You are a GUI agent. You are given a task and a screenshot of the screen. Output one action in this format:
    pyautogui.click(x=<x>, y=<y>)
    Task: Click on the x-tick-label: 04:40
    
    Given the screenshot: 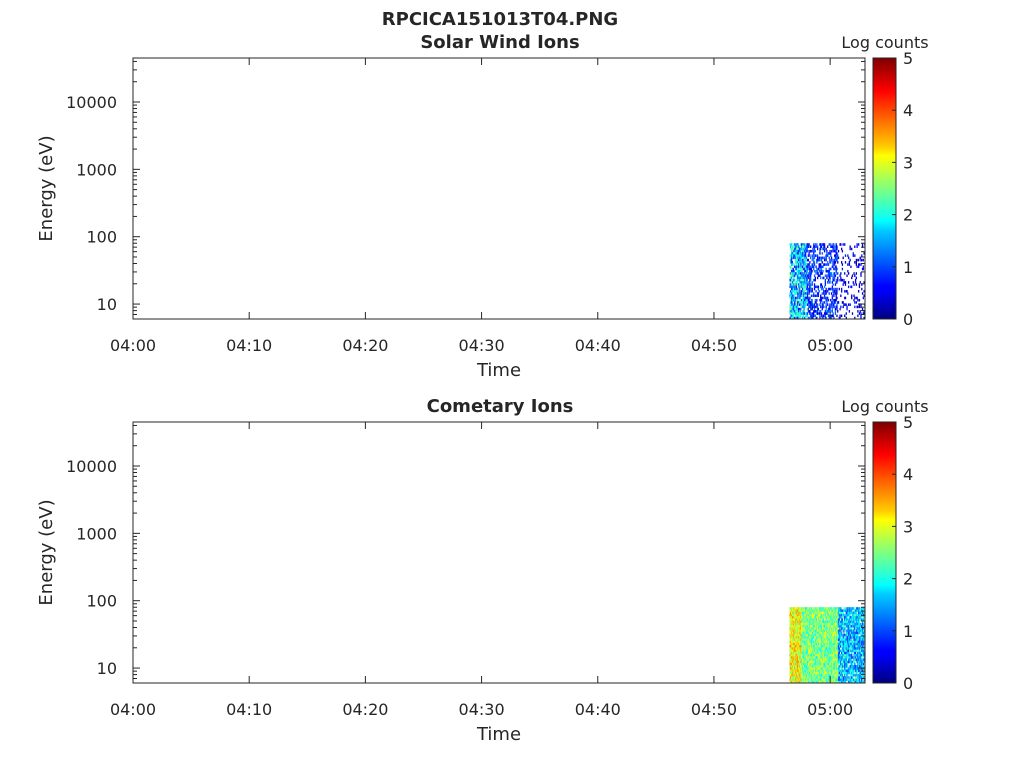 What is the action you would take?
    pyautogui.click(x=598, y=345)
    